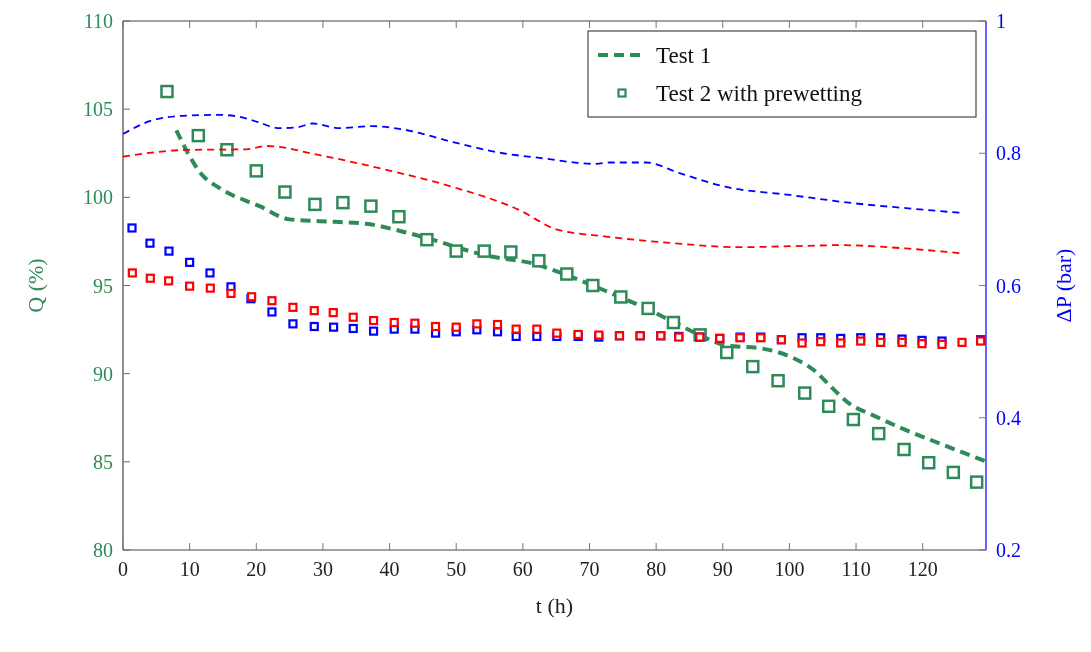 The width and height of the screenshot is (1091, 652). Describe the element at coordinates (98, 109) in the screenshot. I see `y-tick-label: 105` at that location.